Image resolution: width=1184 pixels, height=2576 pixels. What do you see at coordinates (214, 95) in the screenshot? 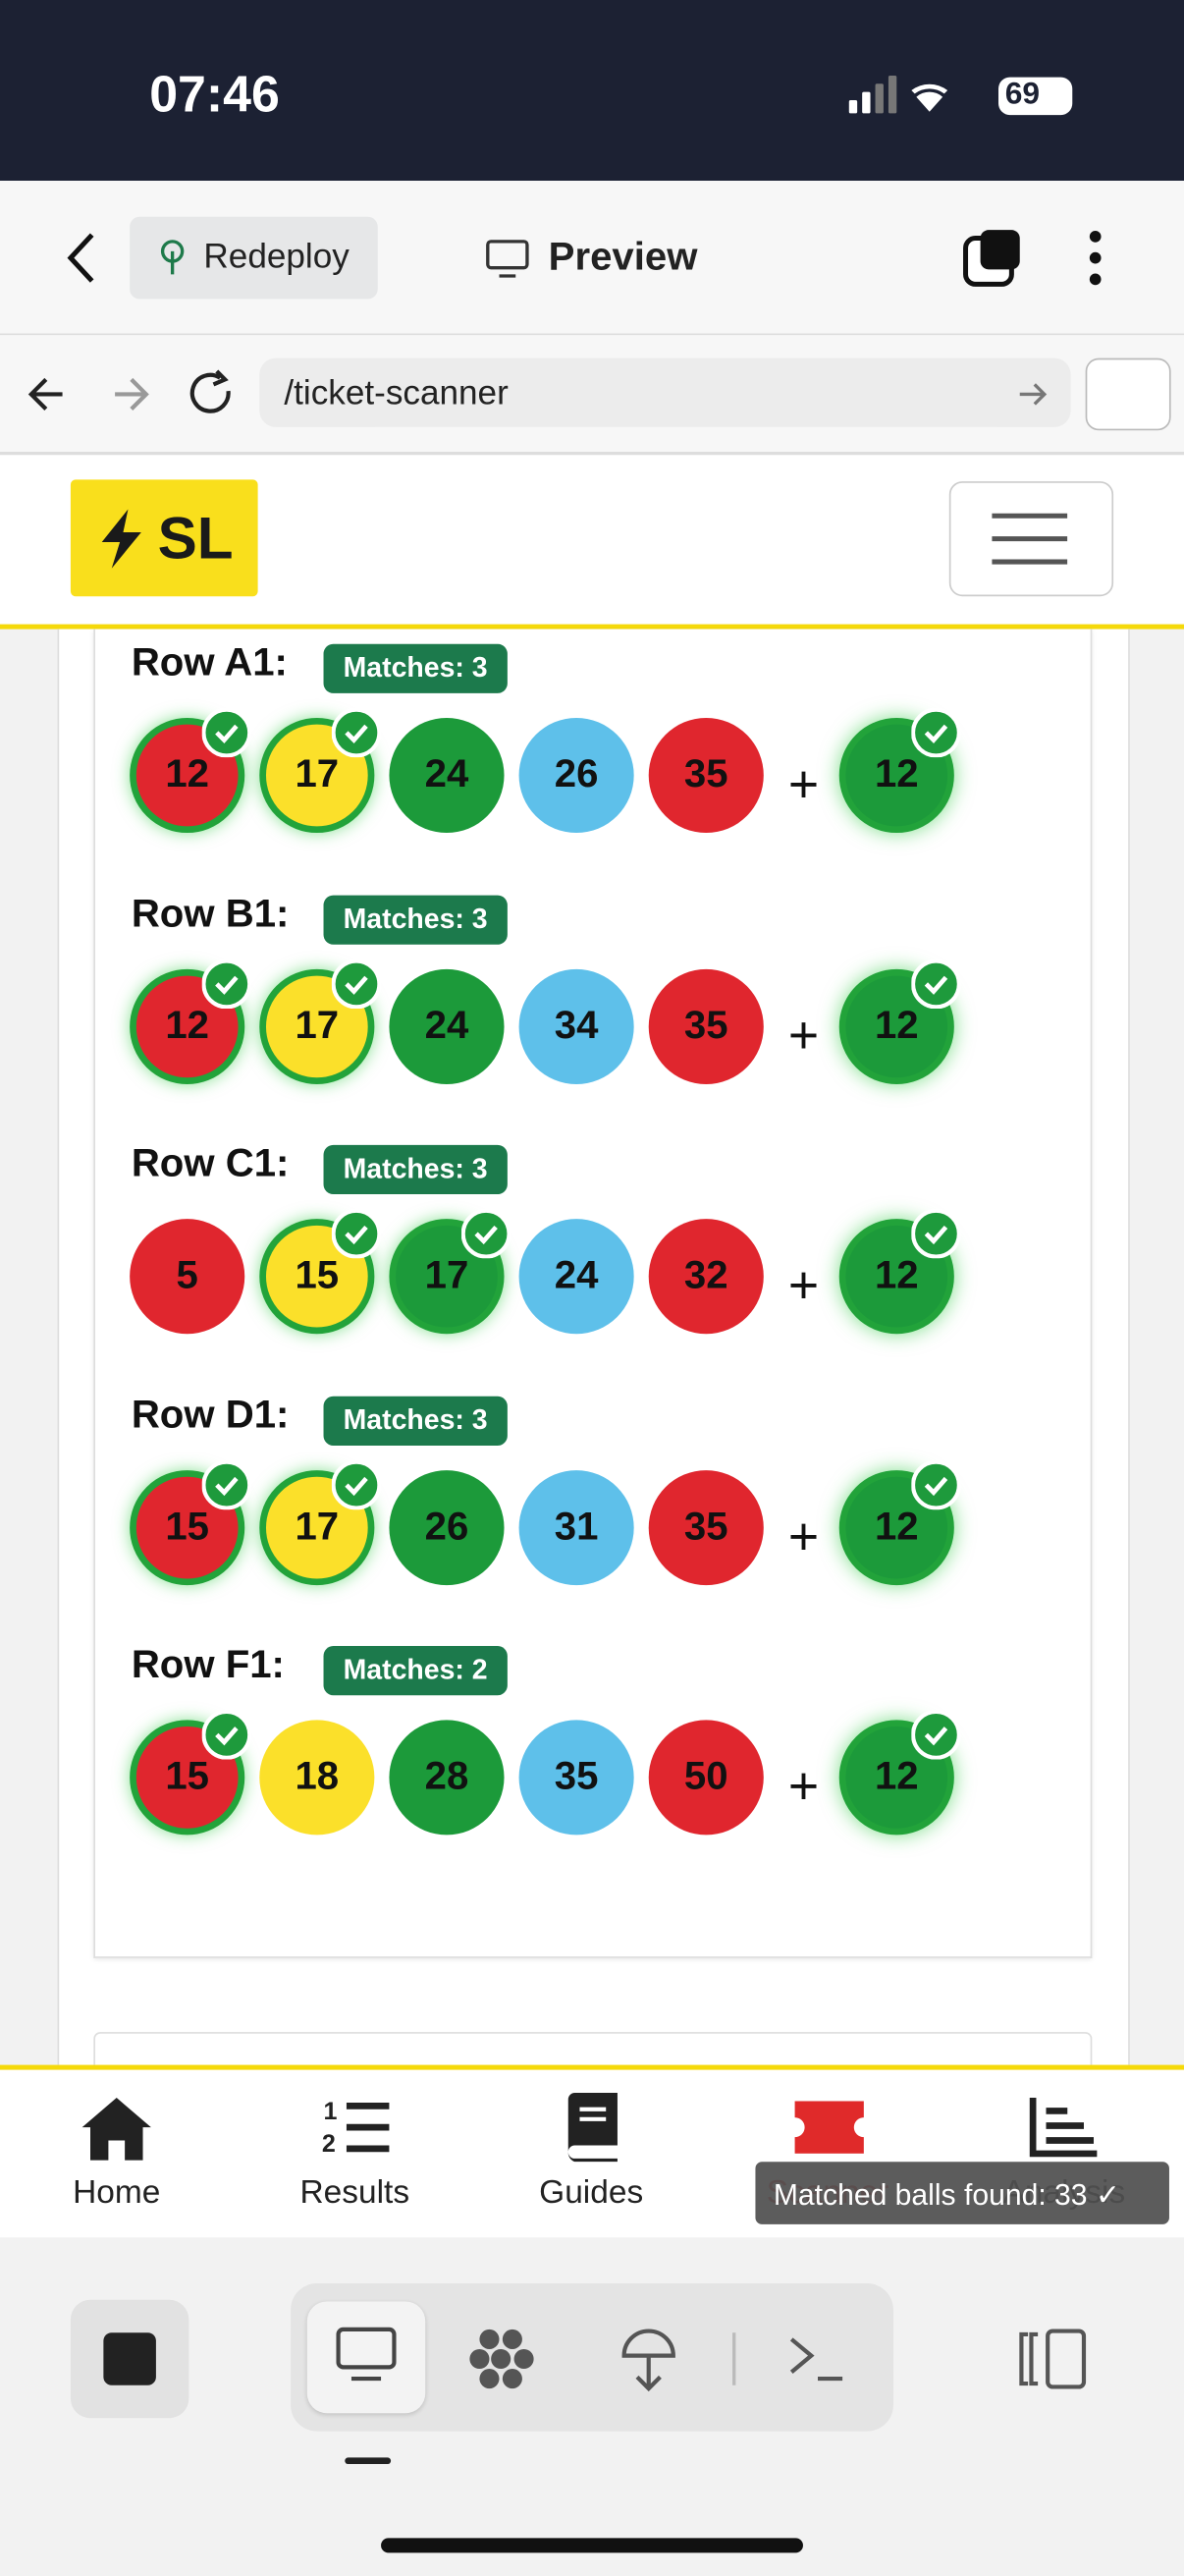
I see `time: 07:46` at bounding box center [214, 95].